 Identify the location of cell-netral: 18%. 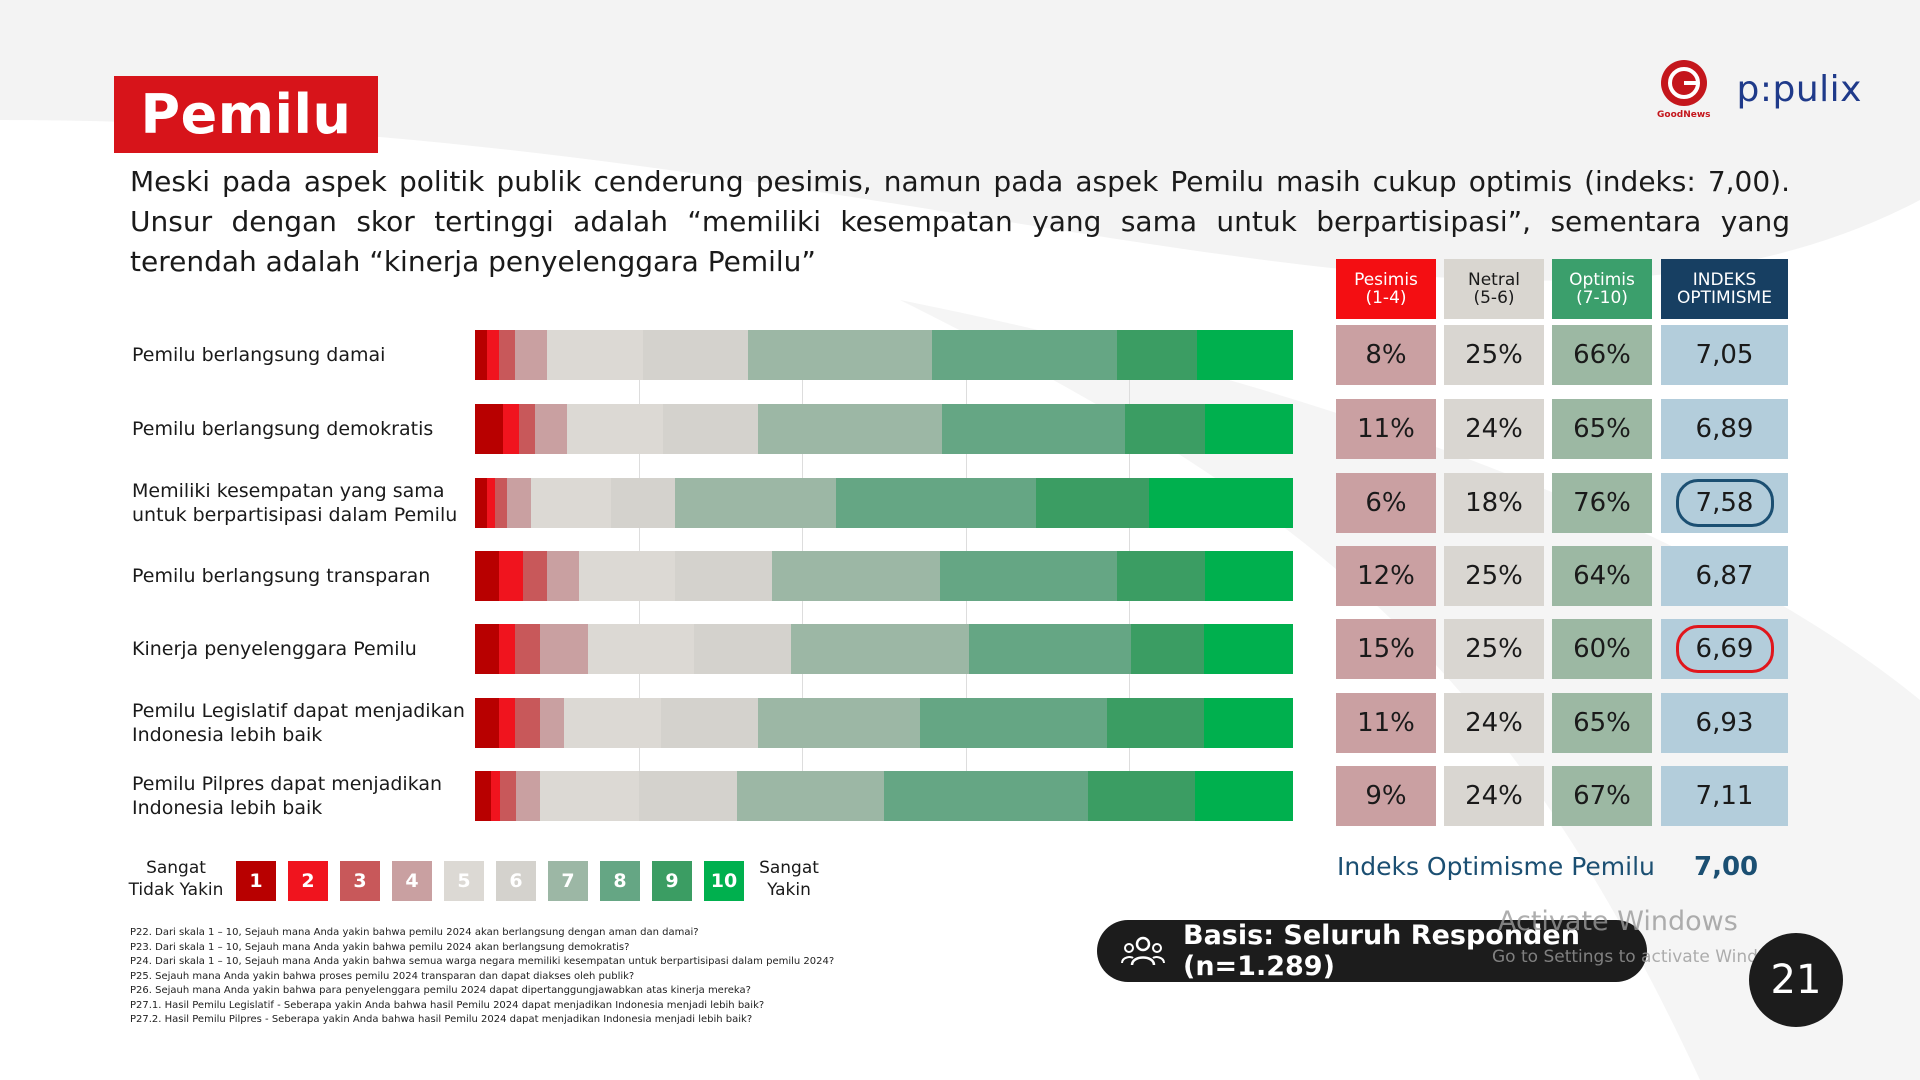
(1494, 503).